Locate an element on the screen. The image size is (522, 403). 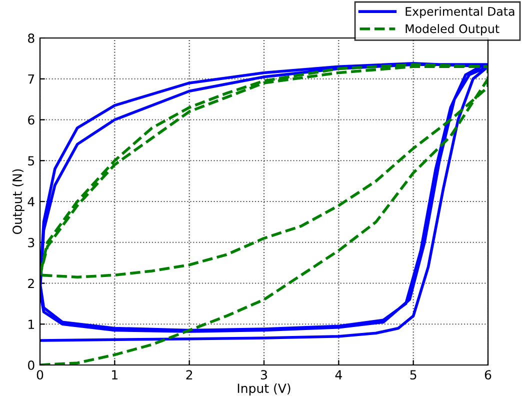
y-tick-label: 1 is located at coordinates (31, 324).